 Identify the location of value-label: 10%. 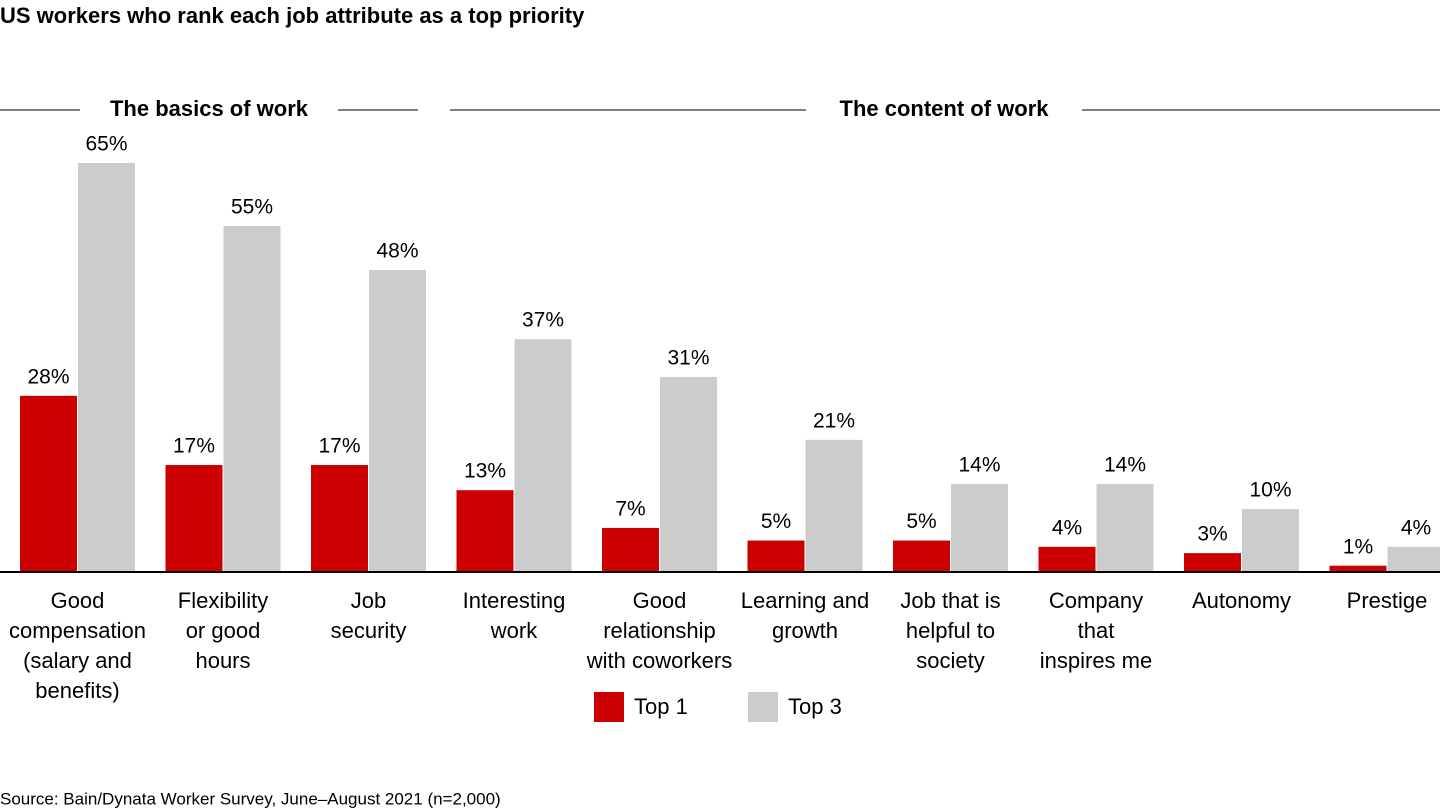
(1270, 490).